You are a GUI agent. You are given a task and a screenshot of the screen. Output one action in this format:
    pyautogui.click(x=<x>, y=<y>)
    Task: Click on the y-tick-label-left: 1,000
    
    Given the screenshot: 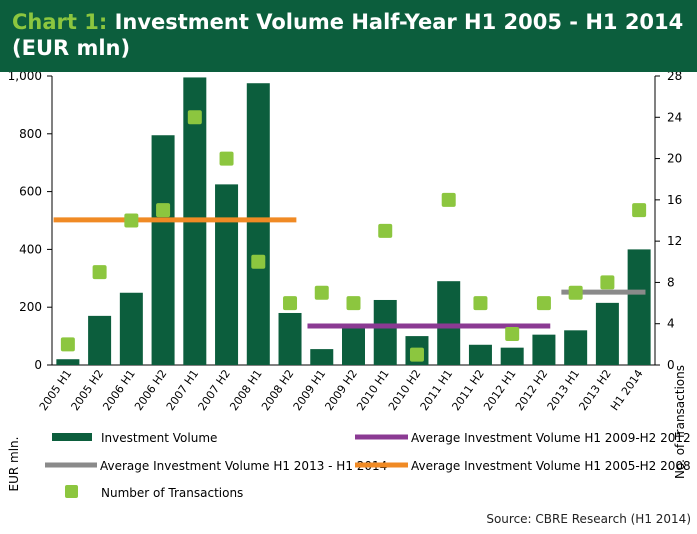 What is the action you would take?
    pyautogui.click(x=25, y=77)
    